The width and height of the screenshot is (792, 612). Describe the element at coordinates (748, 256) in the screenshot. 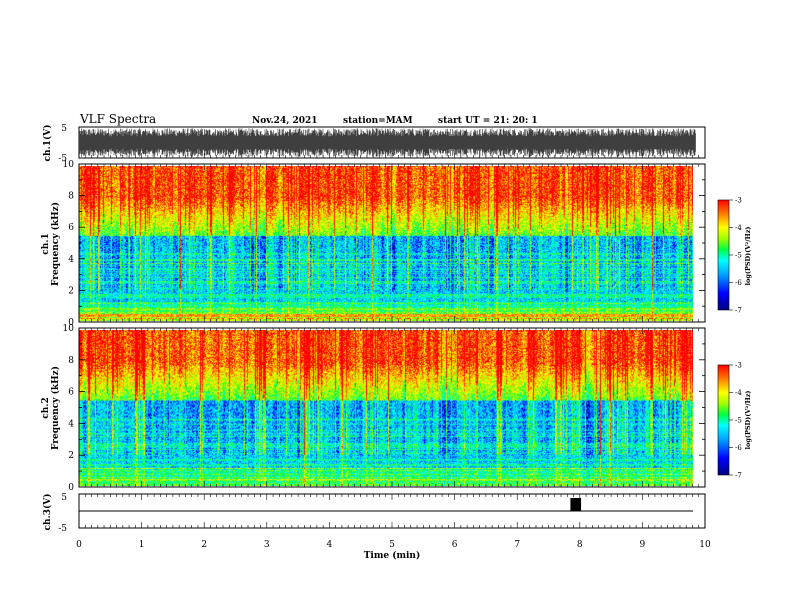

I see `ch1-colorbar-label: log(PSD)(V²/Hz)` at that location.